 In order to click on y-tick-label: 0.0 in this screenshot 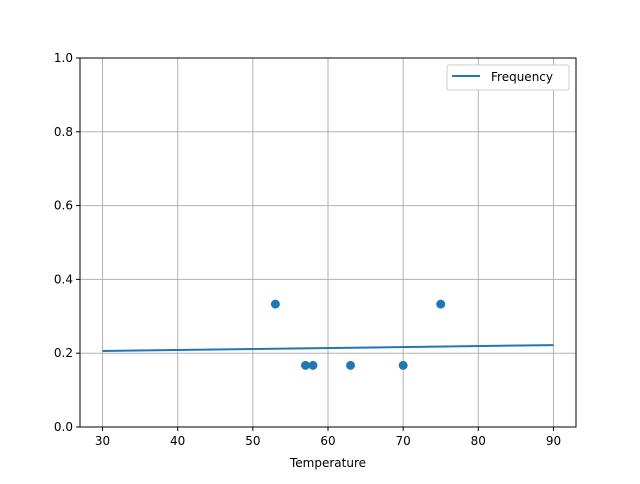, I will do `click(63, 427)`.